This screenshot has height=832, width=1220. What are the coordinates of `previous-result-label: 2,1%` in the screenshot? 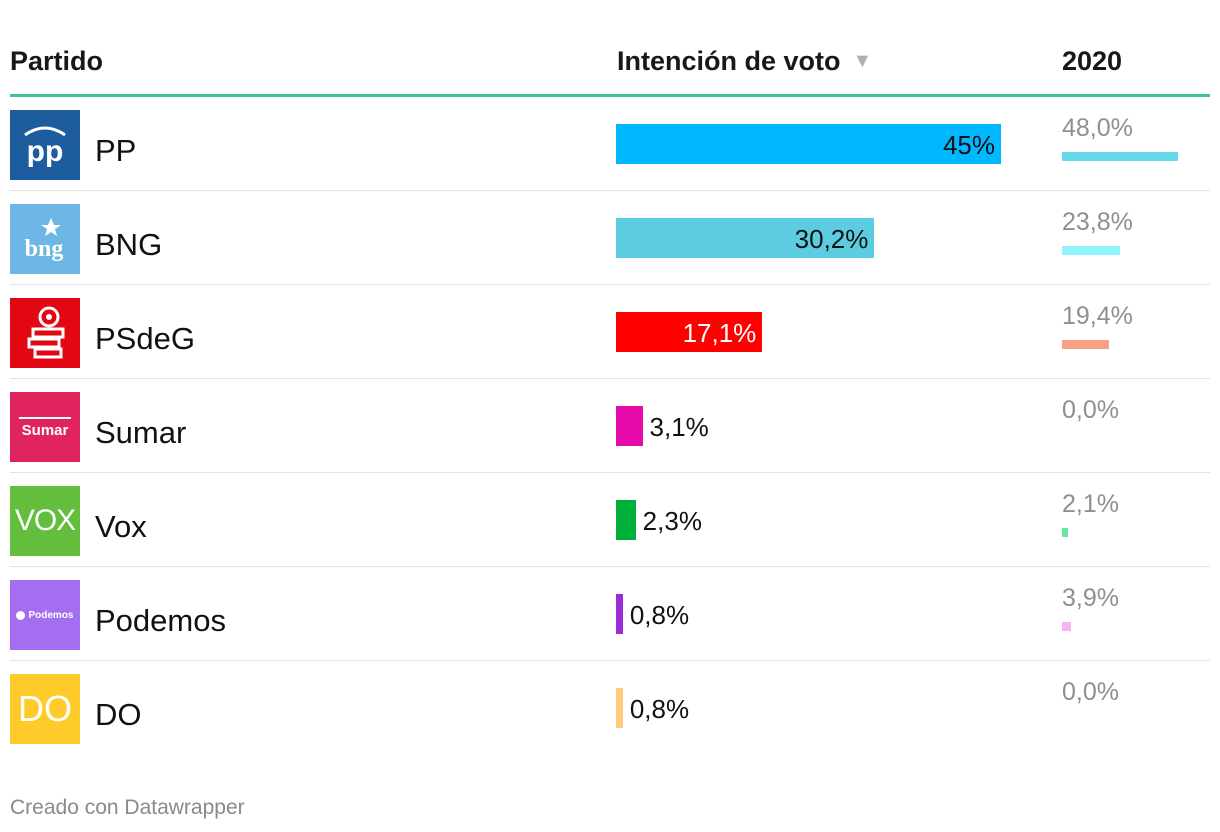 It's located at (1090, 504).